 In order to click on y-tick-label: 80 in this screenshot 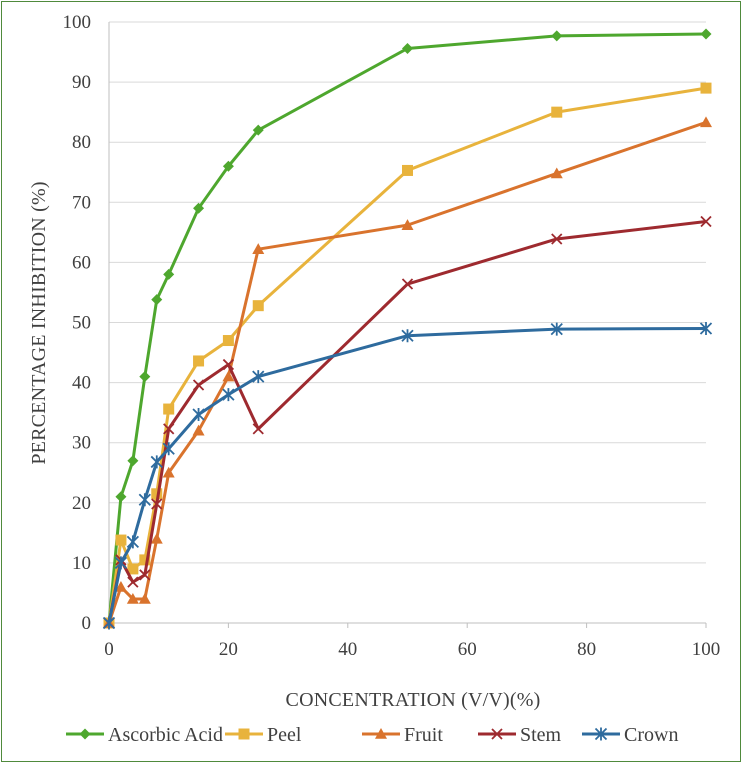, I will do `click(81, 142)`.